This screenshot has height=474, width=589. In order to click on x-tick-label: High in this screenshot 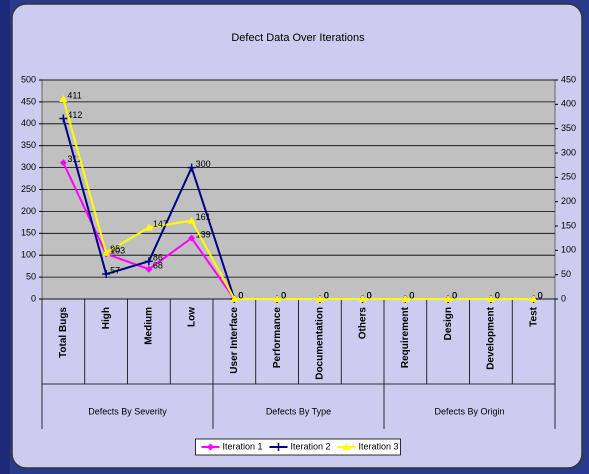, I will do `click(106, 318)`.